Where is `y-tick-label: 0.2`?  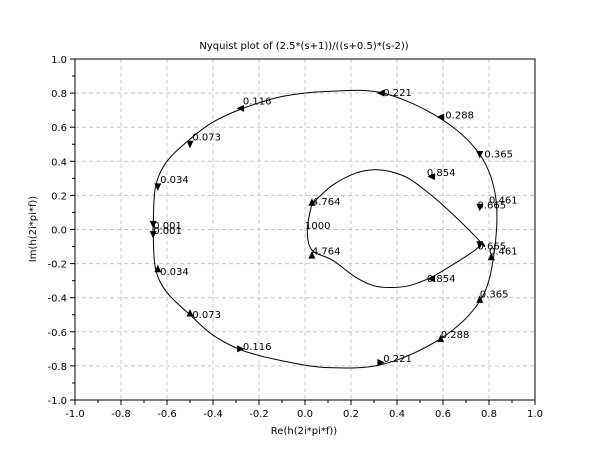 y-tick-label: 0.2 is located at coordinates (59, 196).